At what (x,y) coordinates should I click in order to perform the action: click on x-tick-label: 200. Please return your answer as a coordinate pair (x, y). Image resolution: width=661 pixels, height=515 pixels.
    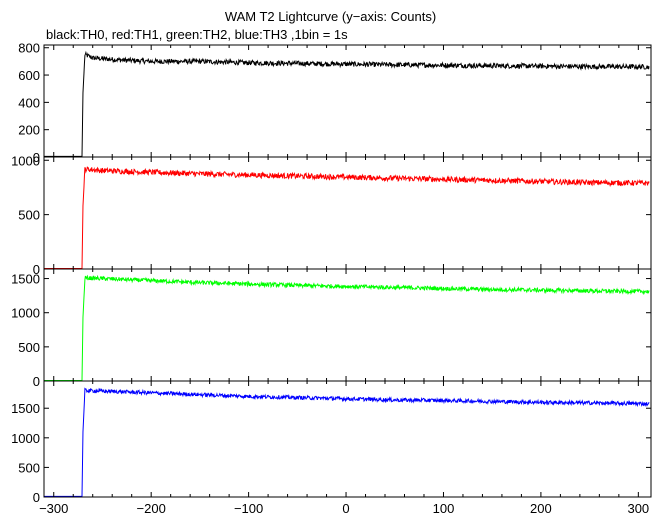
    Looking at the image, I should click on (541, 508).